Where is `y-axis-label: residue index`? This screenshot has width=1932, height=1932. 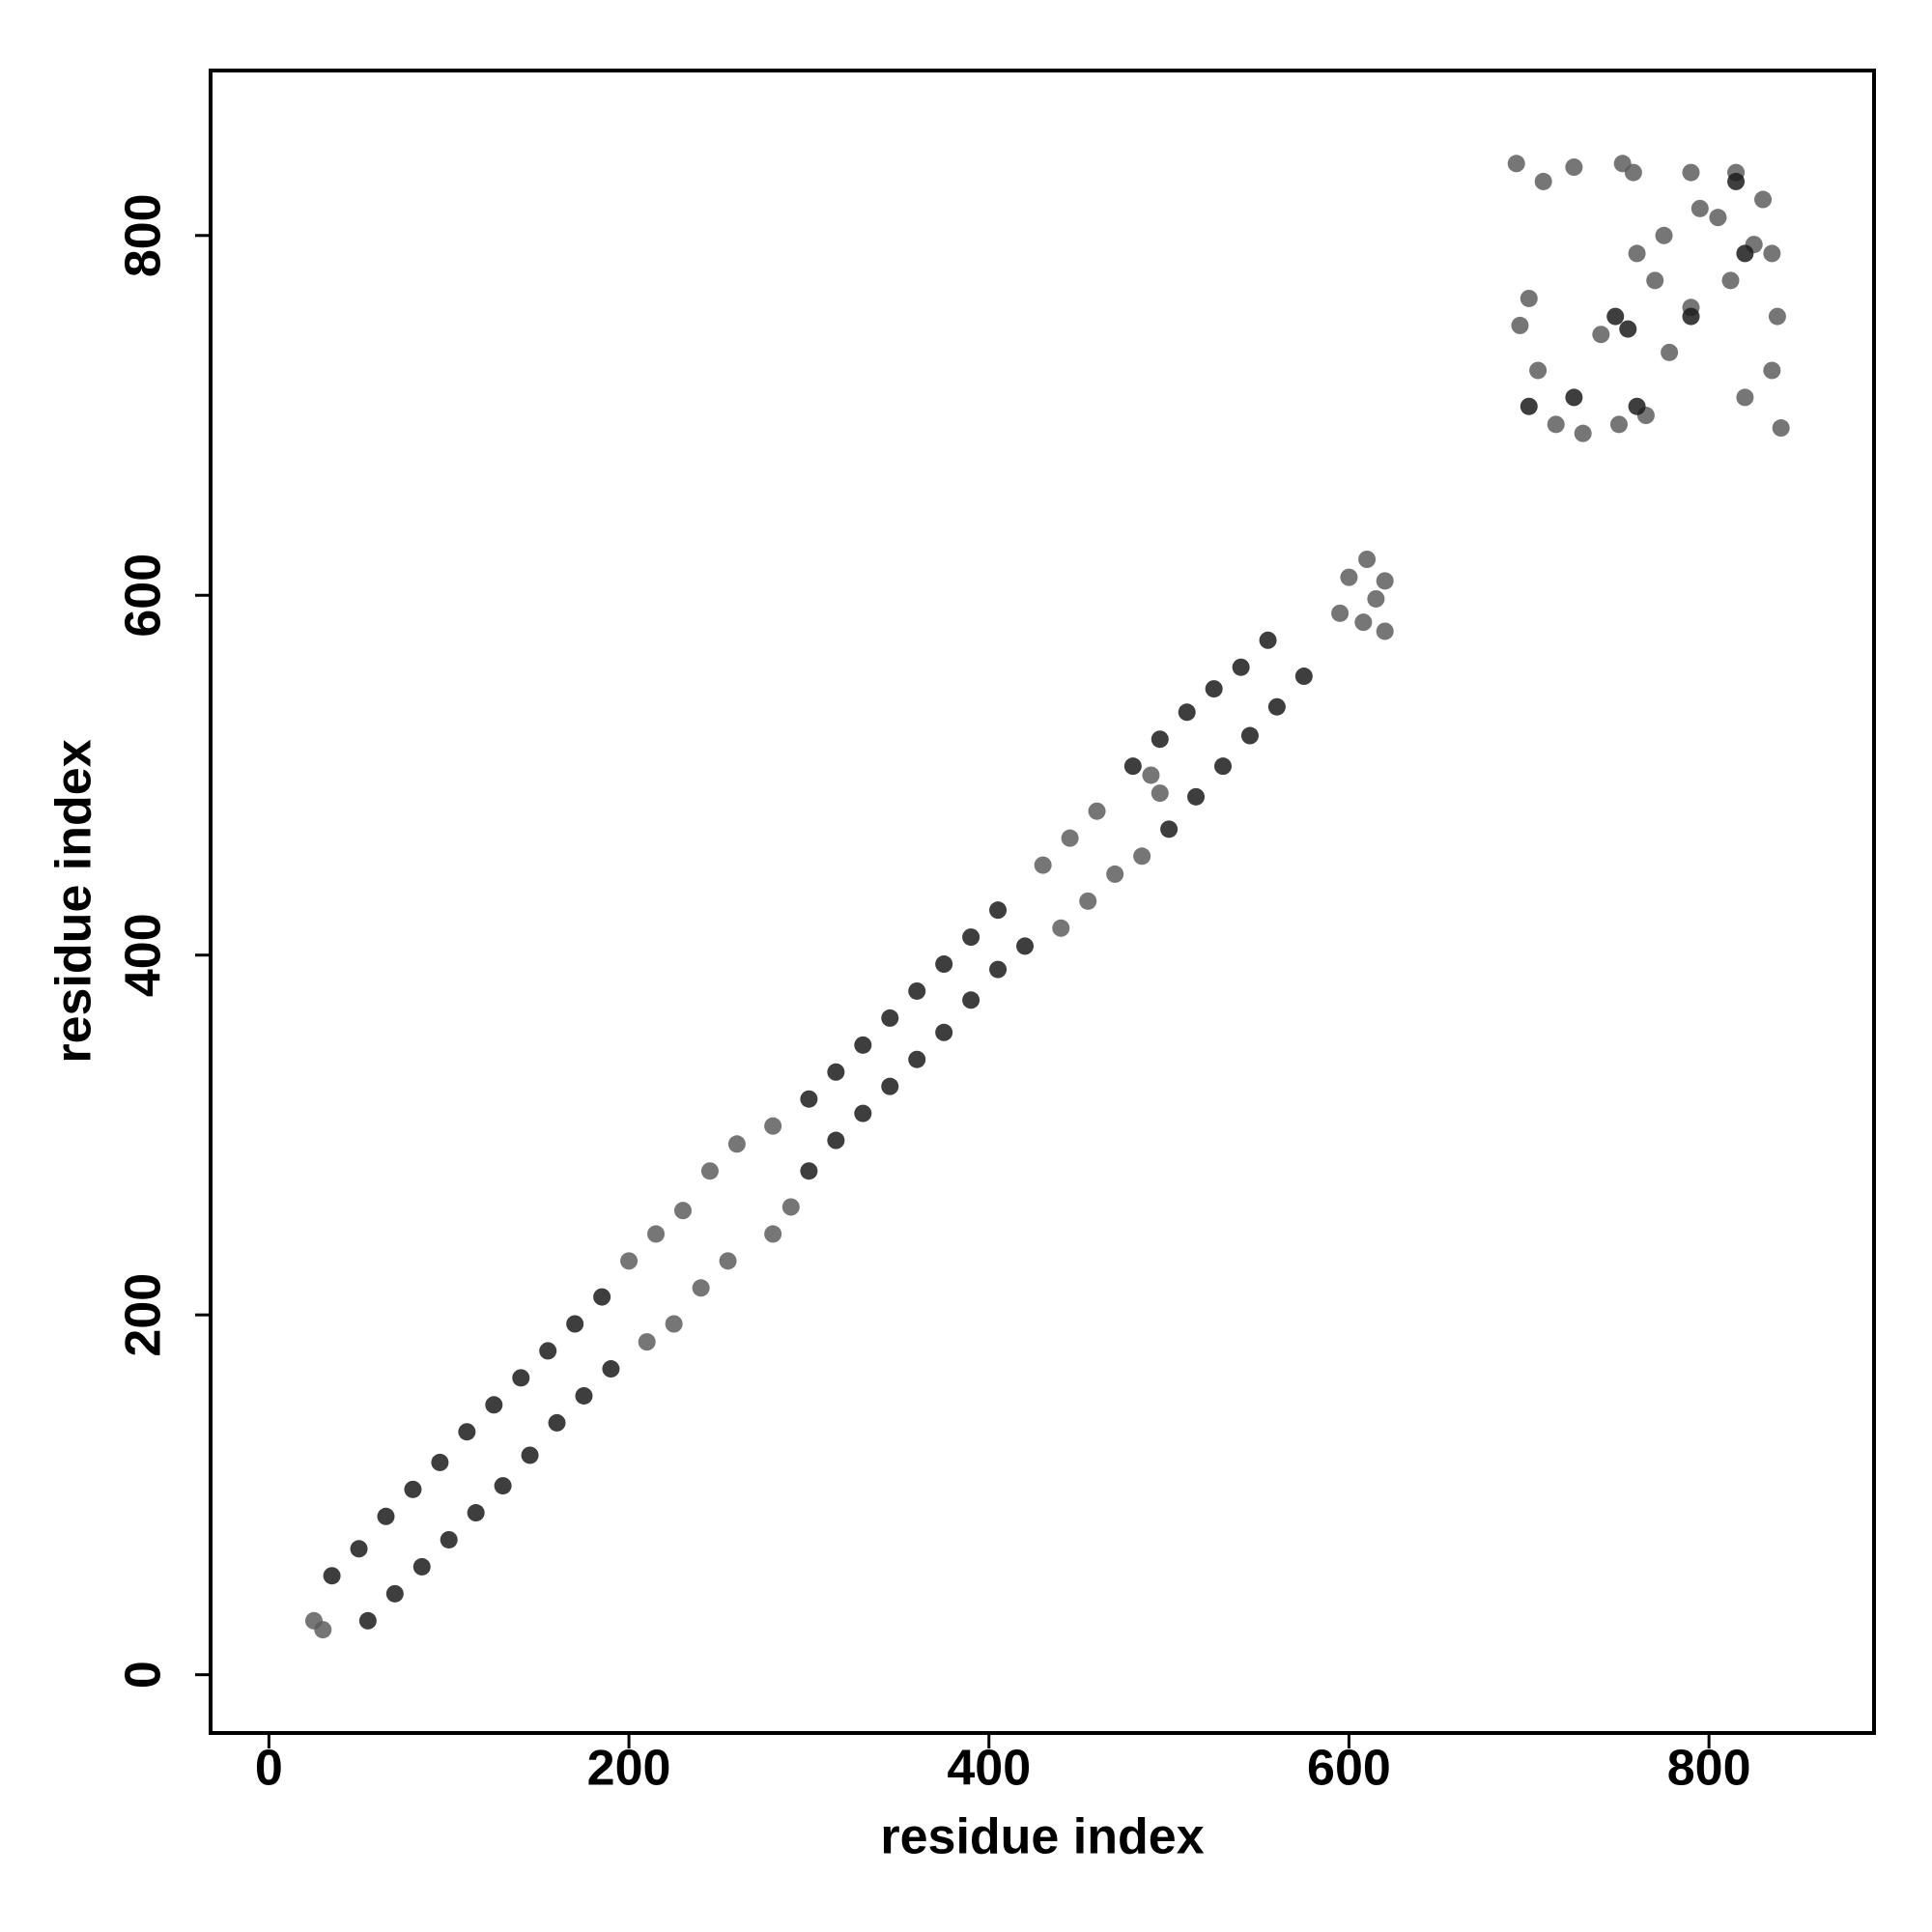
y-axis-label: residue index is located at coordinates (74, 901).